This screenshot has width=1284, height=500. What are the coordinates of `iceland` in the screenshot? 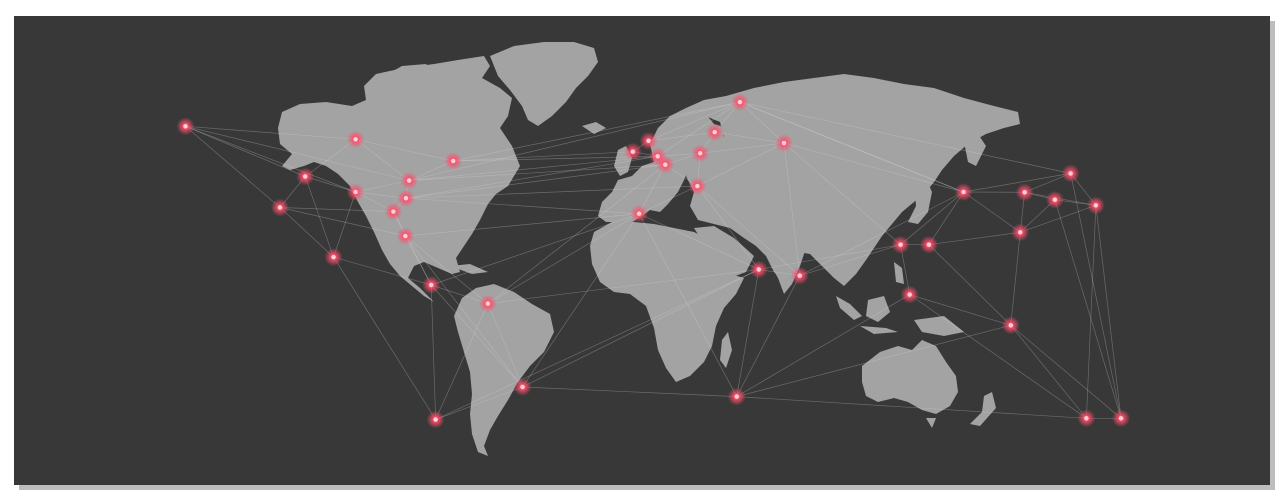 It's located at (594, 128).